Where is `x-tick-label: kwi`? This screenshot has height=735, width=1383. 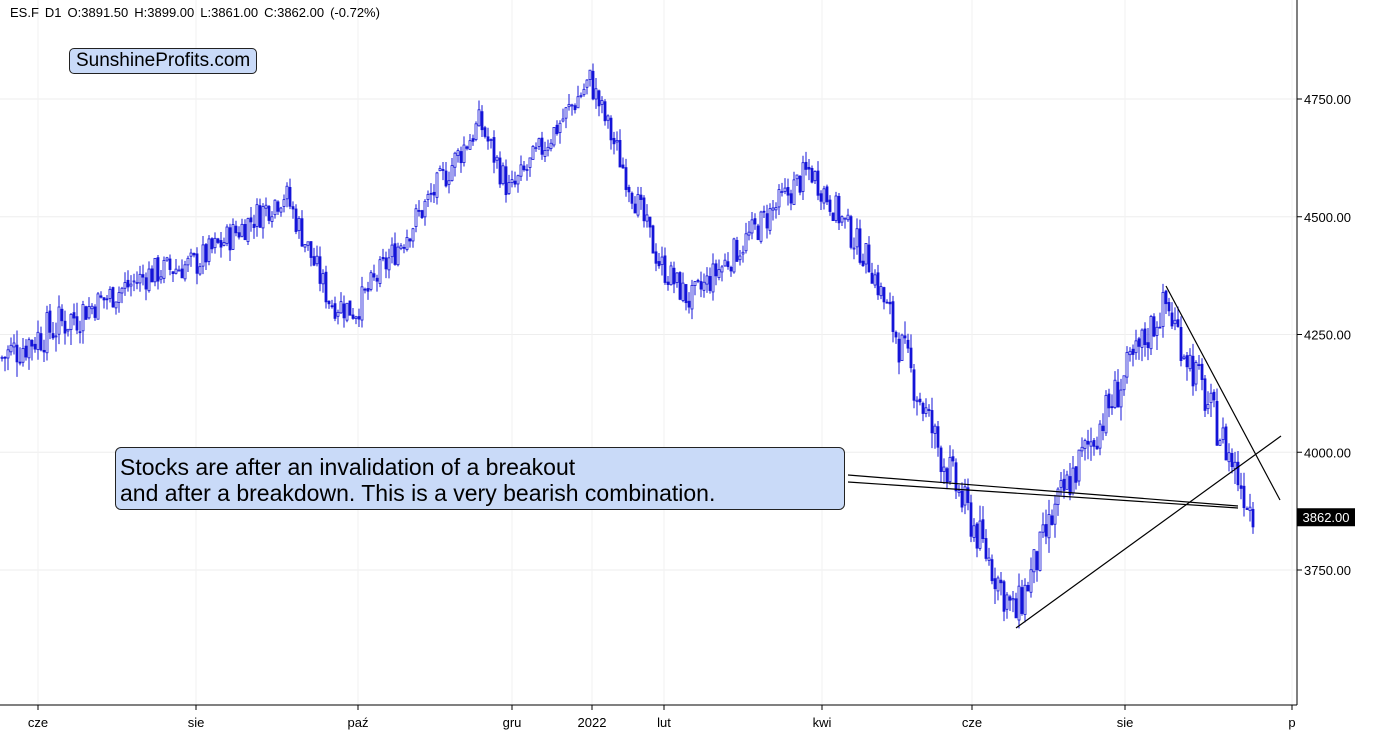 x-tick-label: kwi is located at coordinates (822, 722).